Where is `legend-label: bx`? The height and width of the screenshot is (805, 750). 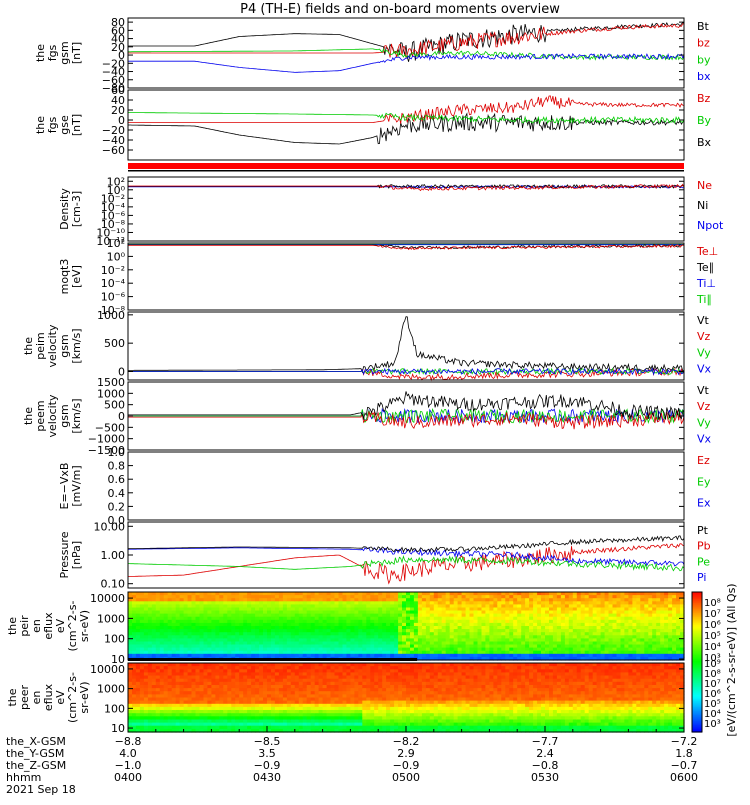 legend-label: bx is located at coordinates (704, 76).